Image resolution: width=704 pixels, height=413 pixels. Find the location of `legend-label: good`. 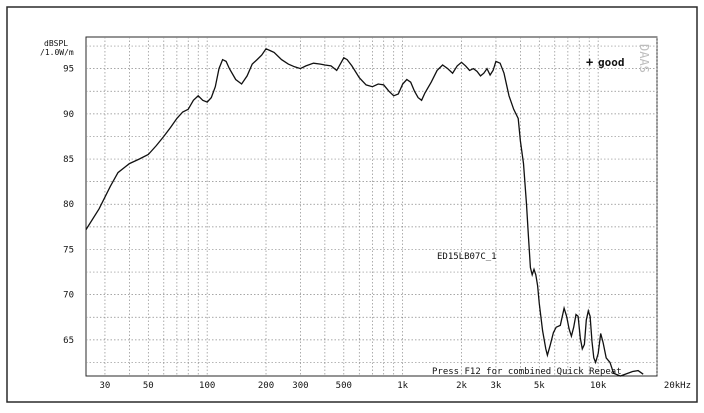

legend-label: good is located at coordinates (611, 62).